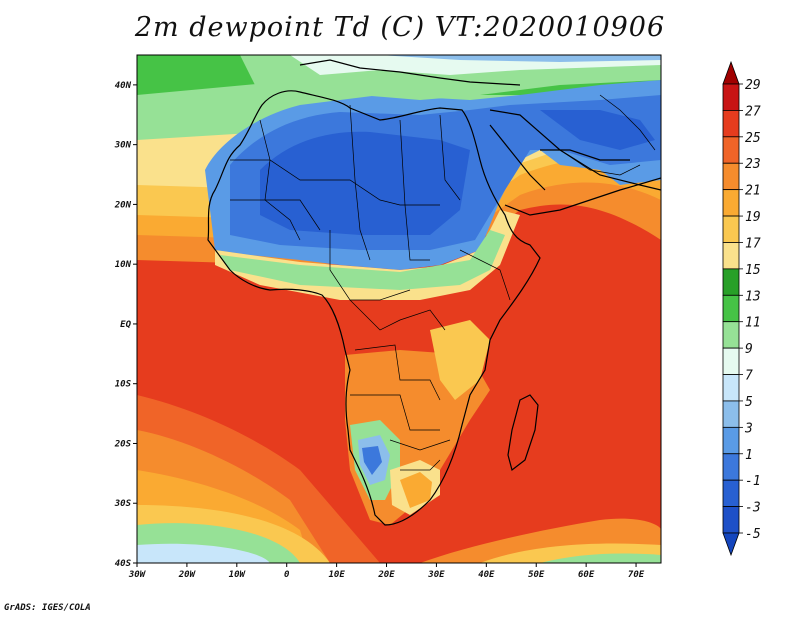  Describe the element at coordinates (536, 575) in the screenshot. I see `lon-tick-label: 50E` at that location.